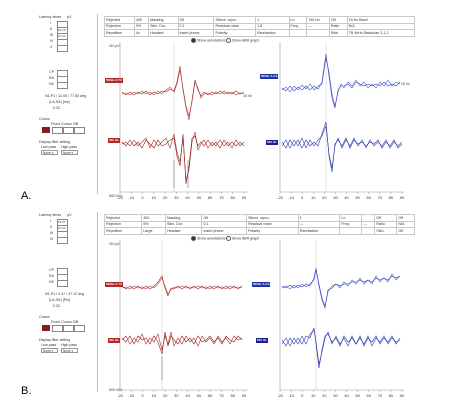 The image size is (449, 405). What do you see at coordinates (51, 78) in the screenshot?
I see `wave-label-ra: RA` at bounding box center [51, 78].